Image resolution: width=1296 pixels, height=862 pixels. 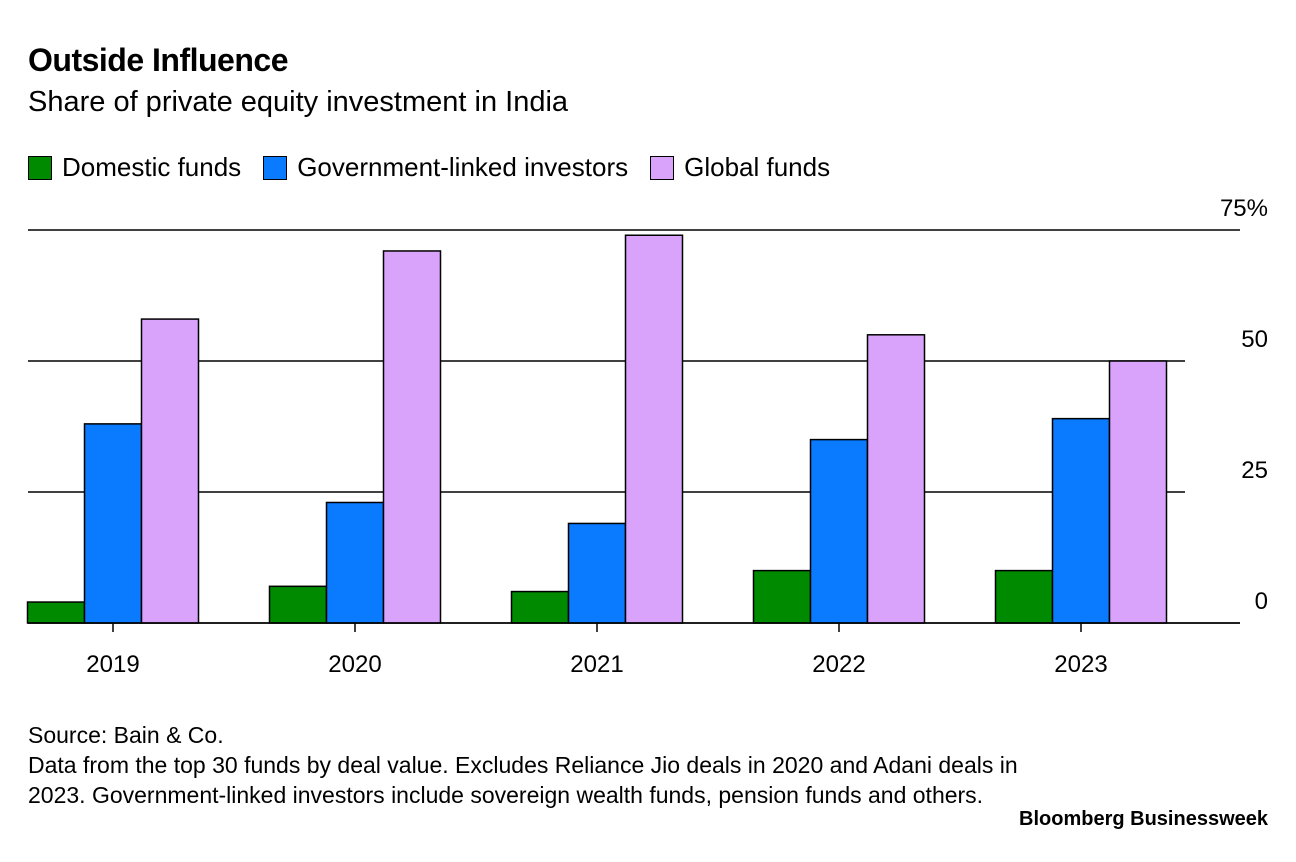 I want to click on legend-label: Government-linked investors, so click(x=463, y=167).